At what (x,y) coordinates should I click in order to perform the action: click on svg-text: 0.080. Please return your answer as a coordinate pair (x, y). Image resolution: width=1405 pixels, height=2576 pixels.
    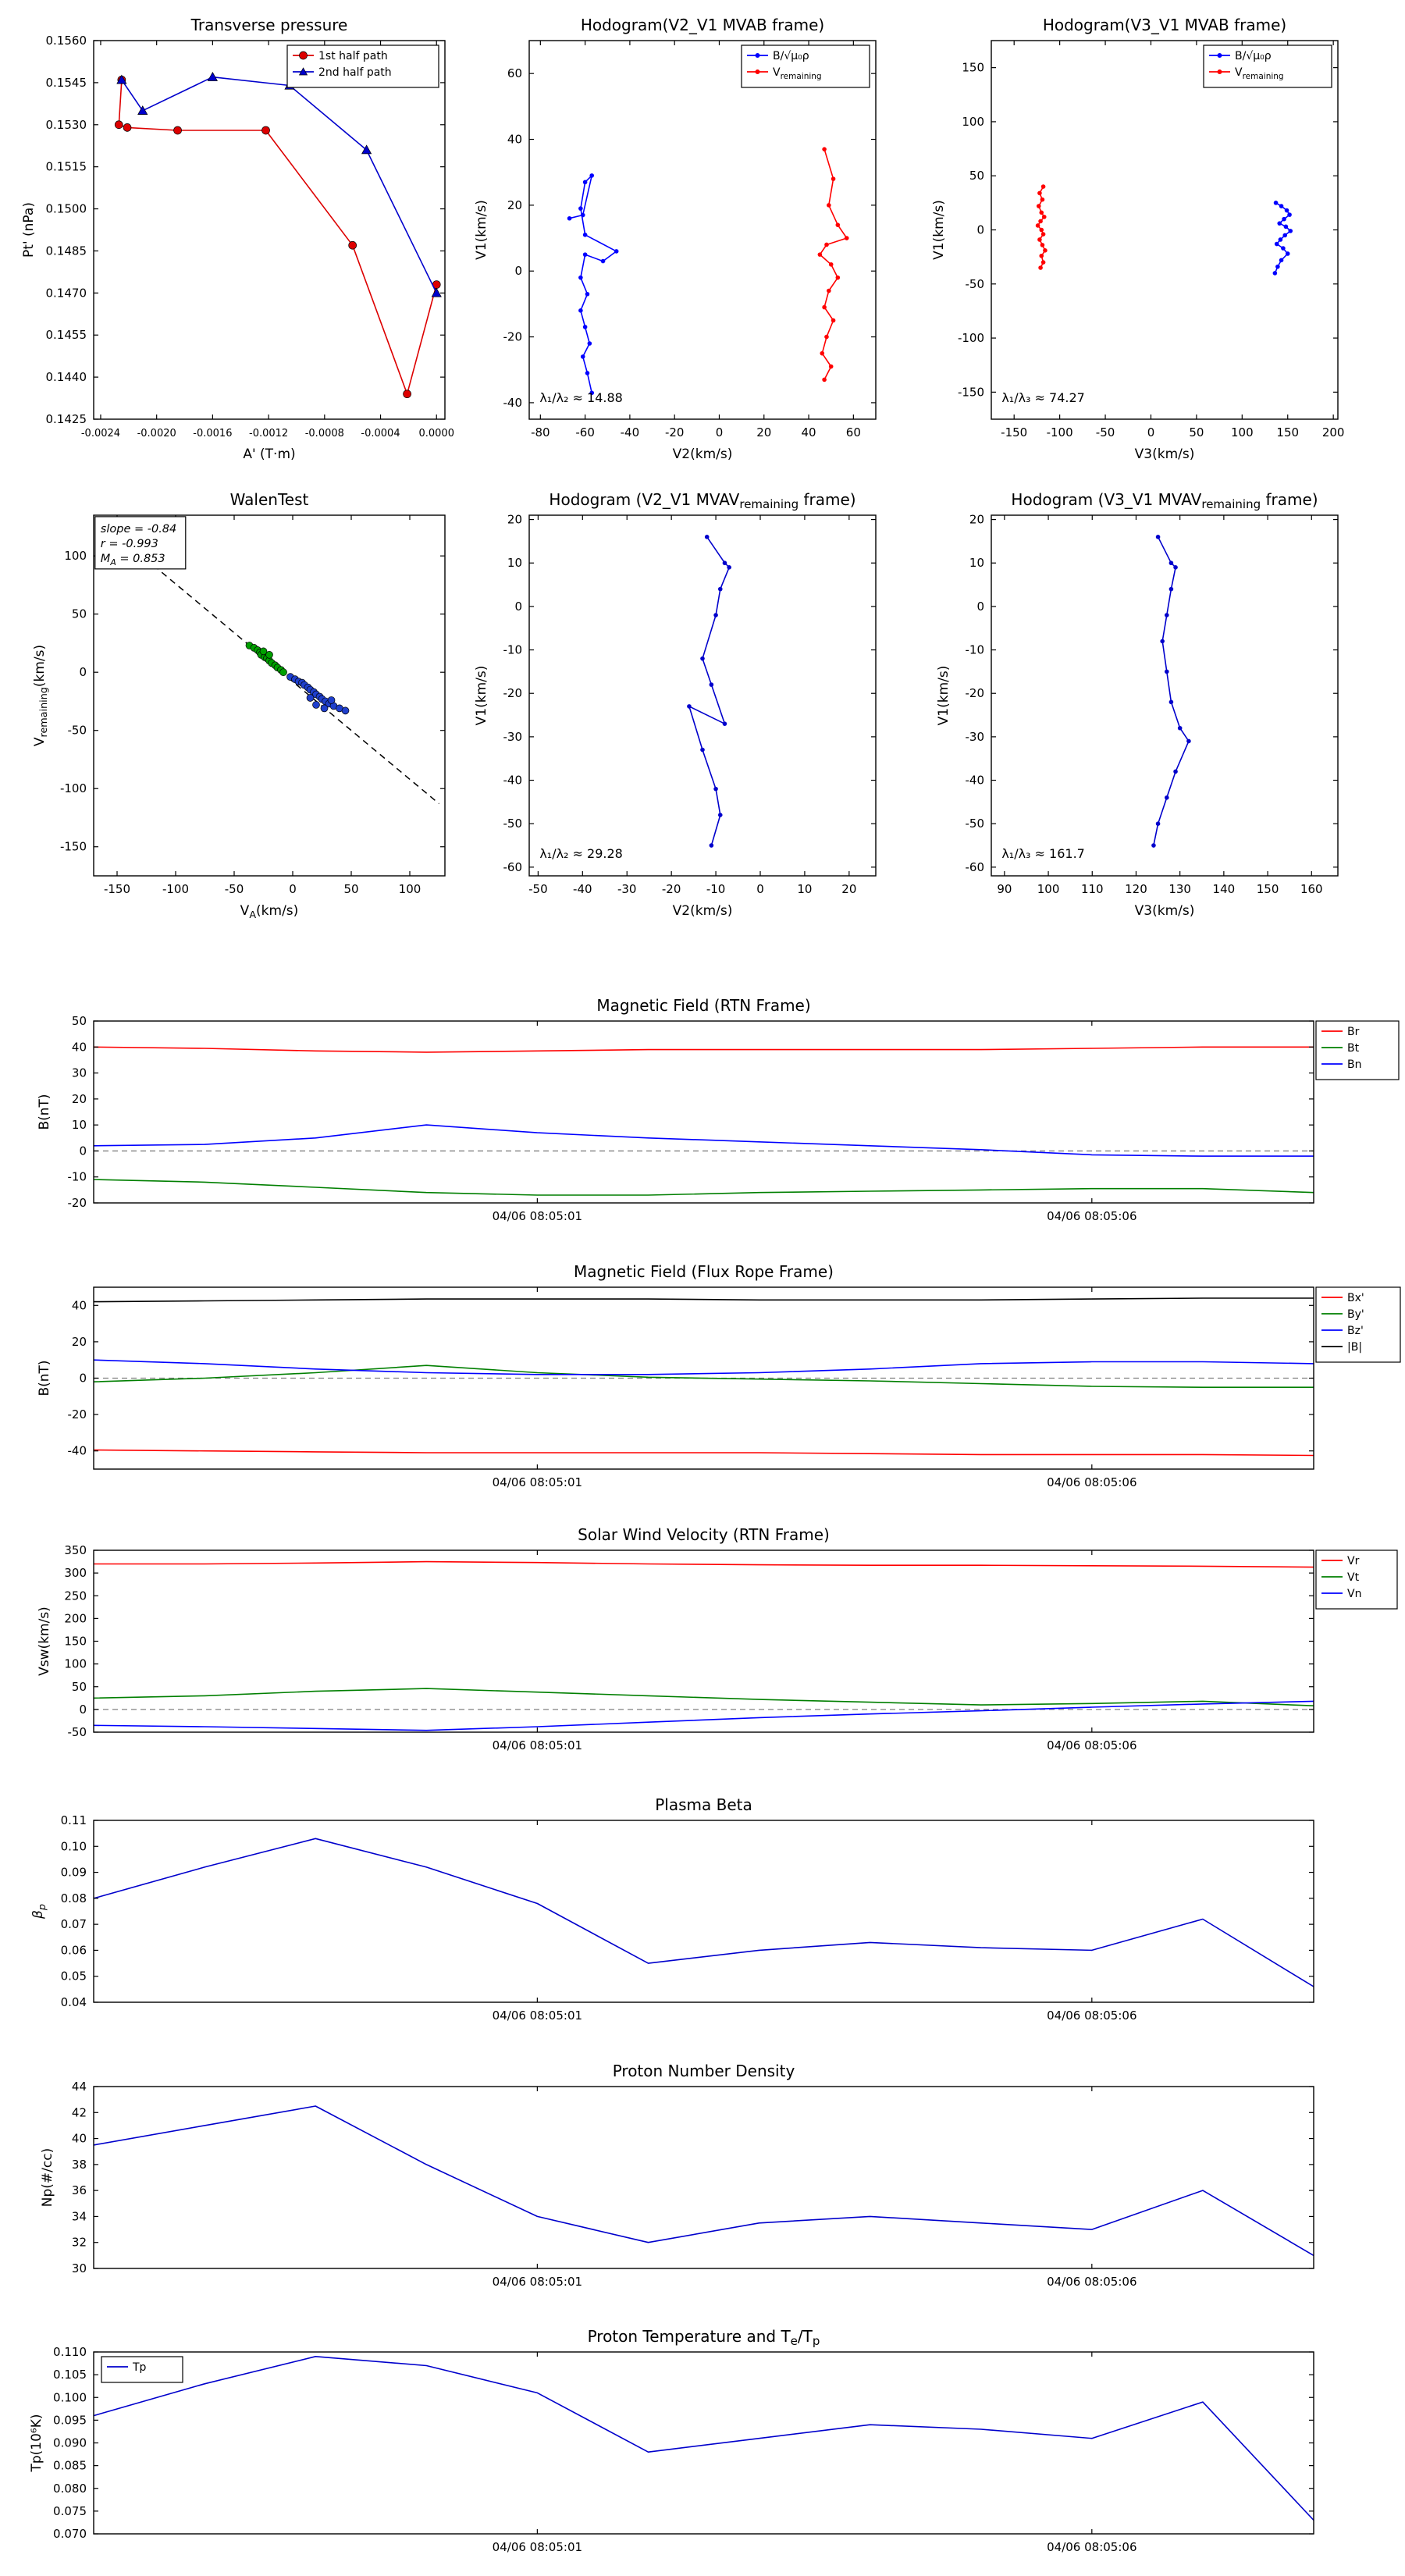
    Looking at the image, I should click on (70, 2489).